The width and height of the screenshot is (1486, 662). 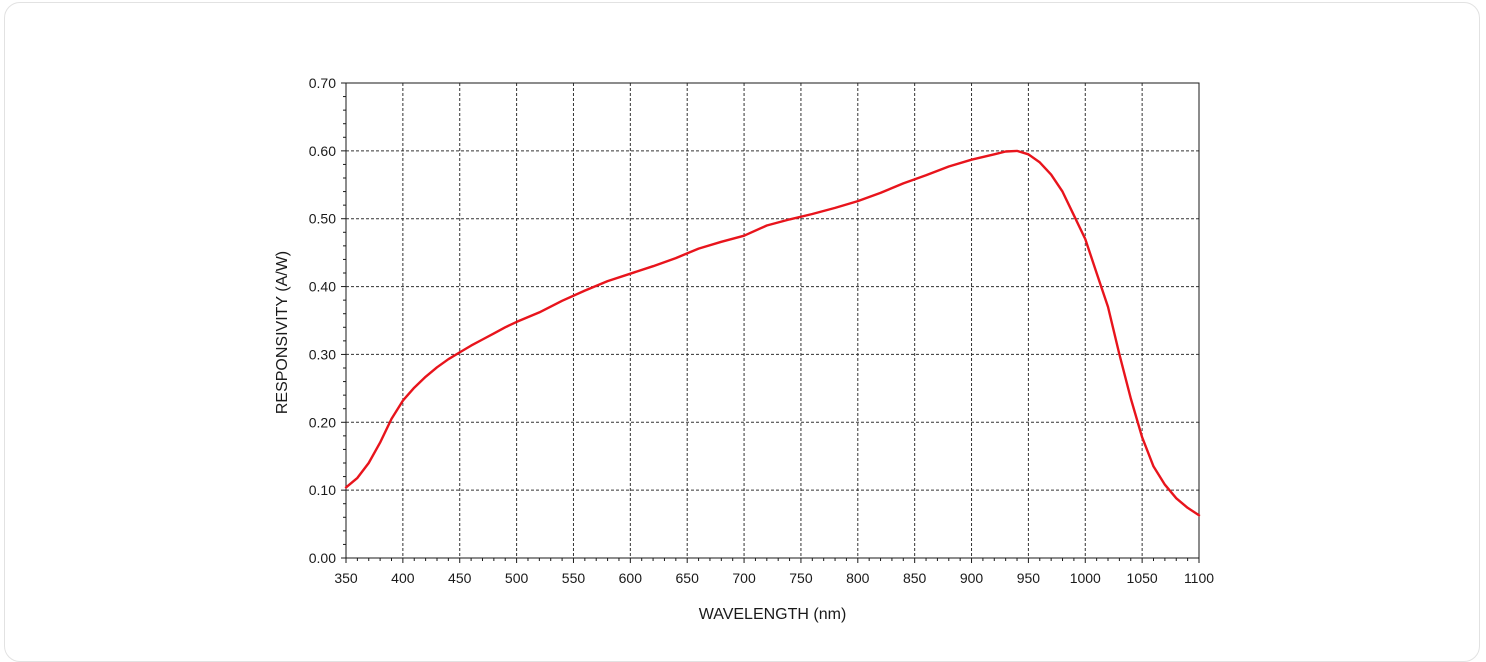 I want to click on x-tick-label: 650, so click(x=688, y=578).